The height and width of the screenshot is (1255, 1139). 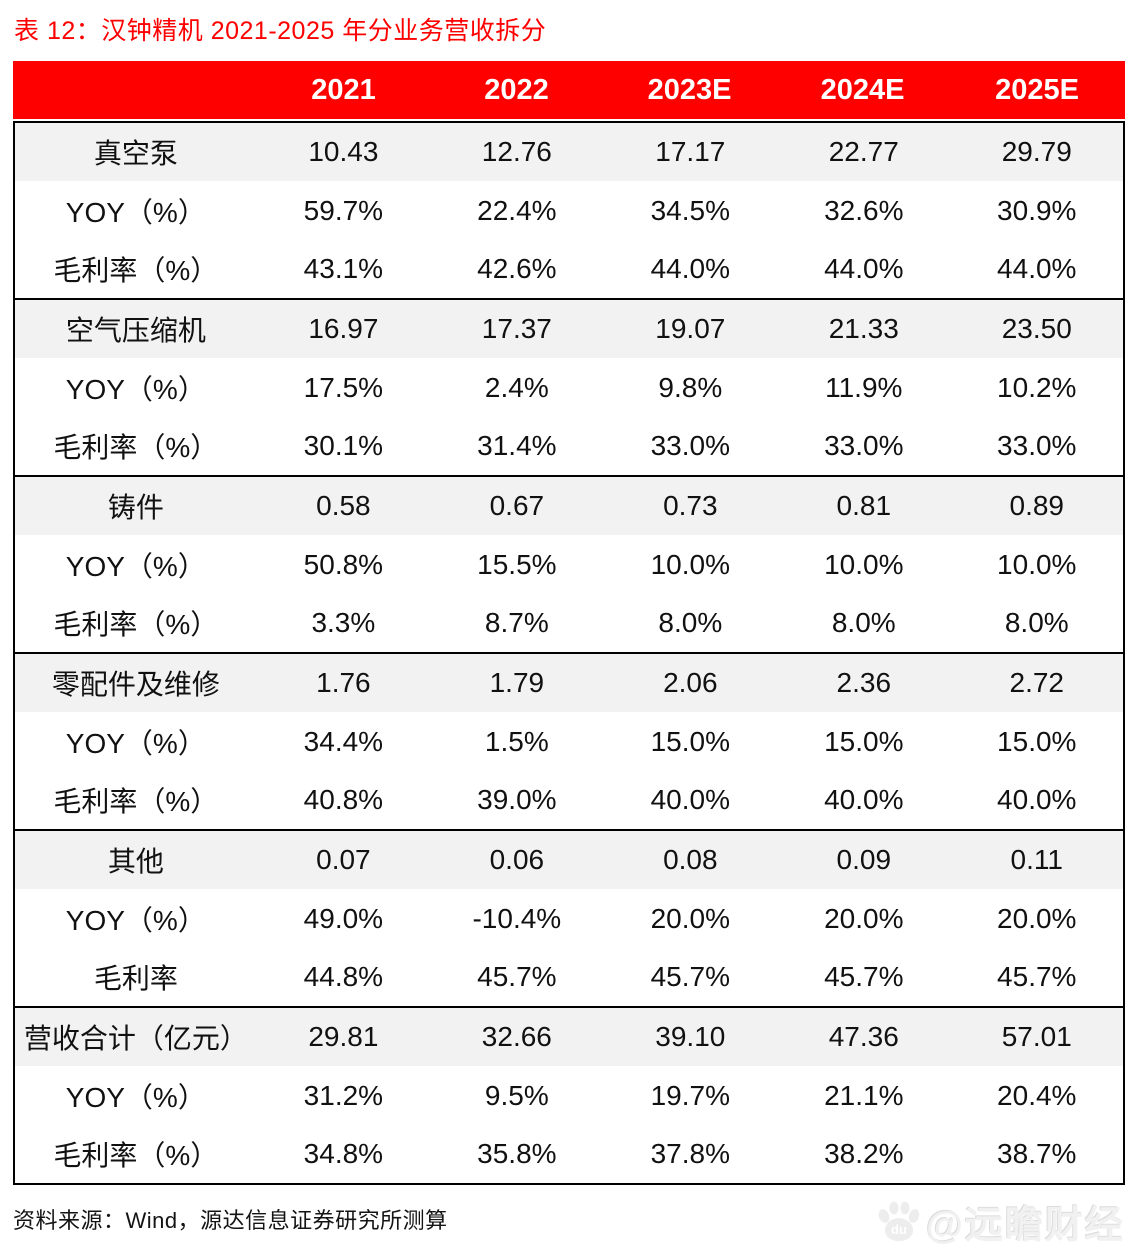 What do you see at coordinates (135, 328) in the screenshot?
I see `row-label: 空气压缩机` at bounding box center [135, 328].